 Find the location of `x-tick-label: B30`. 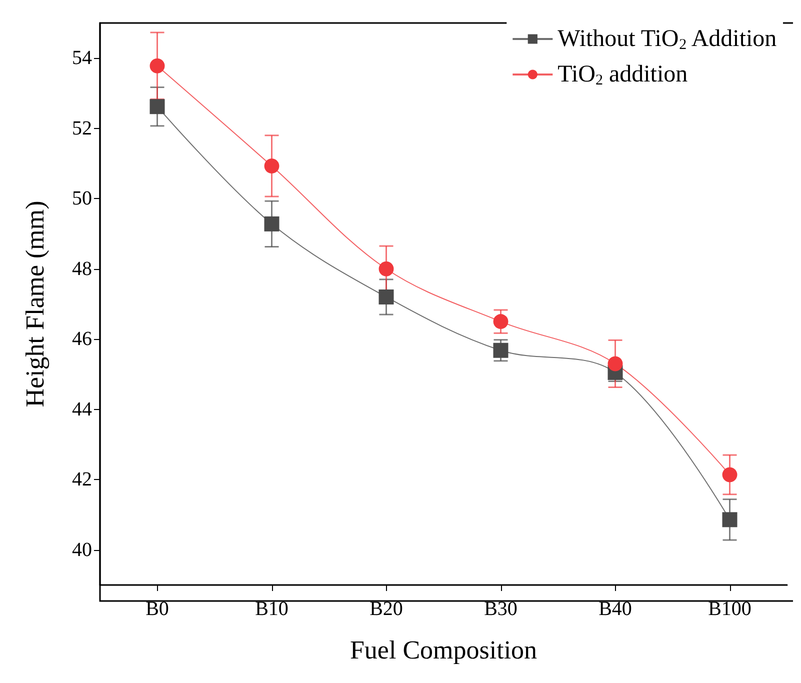

x-tick-label: B30 is located at coordinates (501, 609).